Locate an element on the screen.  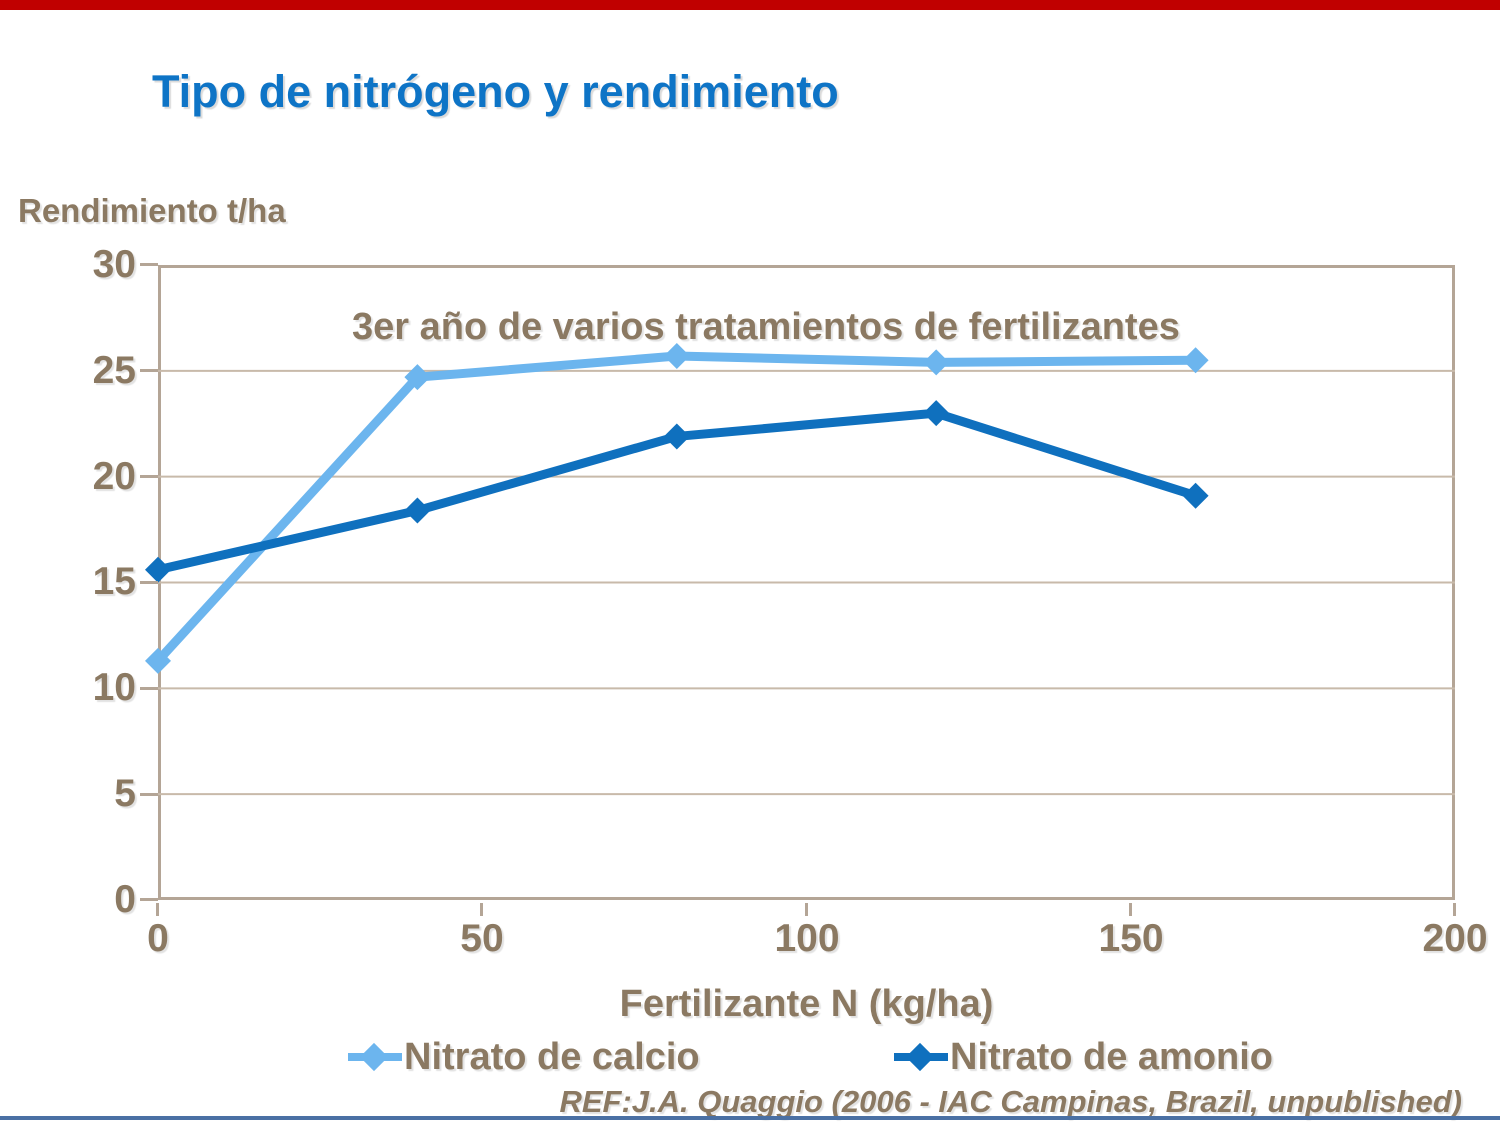
y-tick-label: 15 is located at coordinates (114, 581).